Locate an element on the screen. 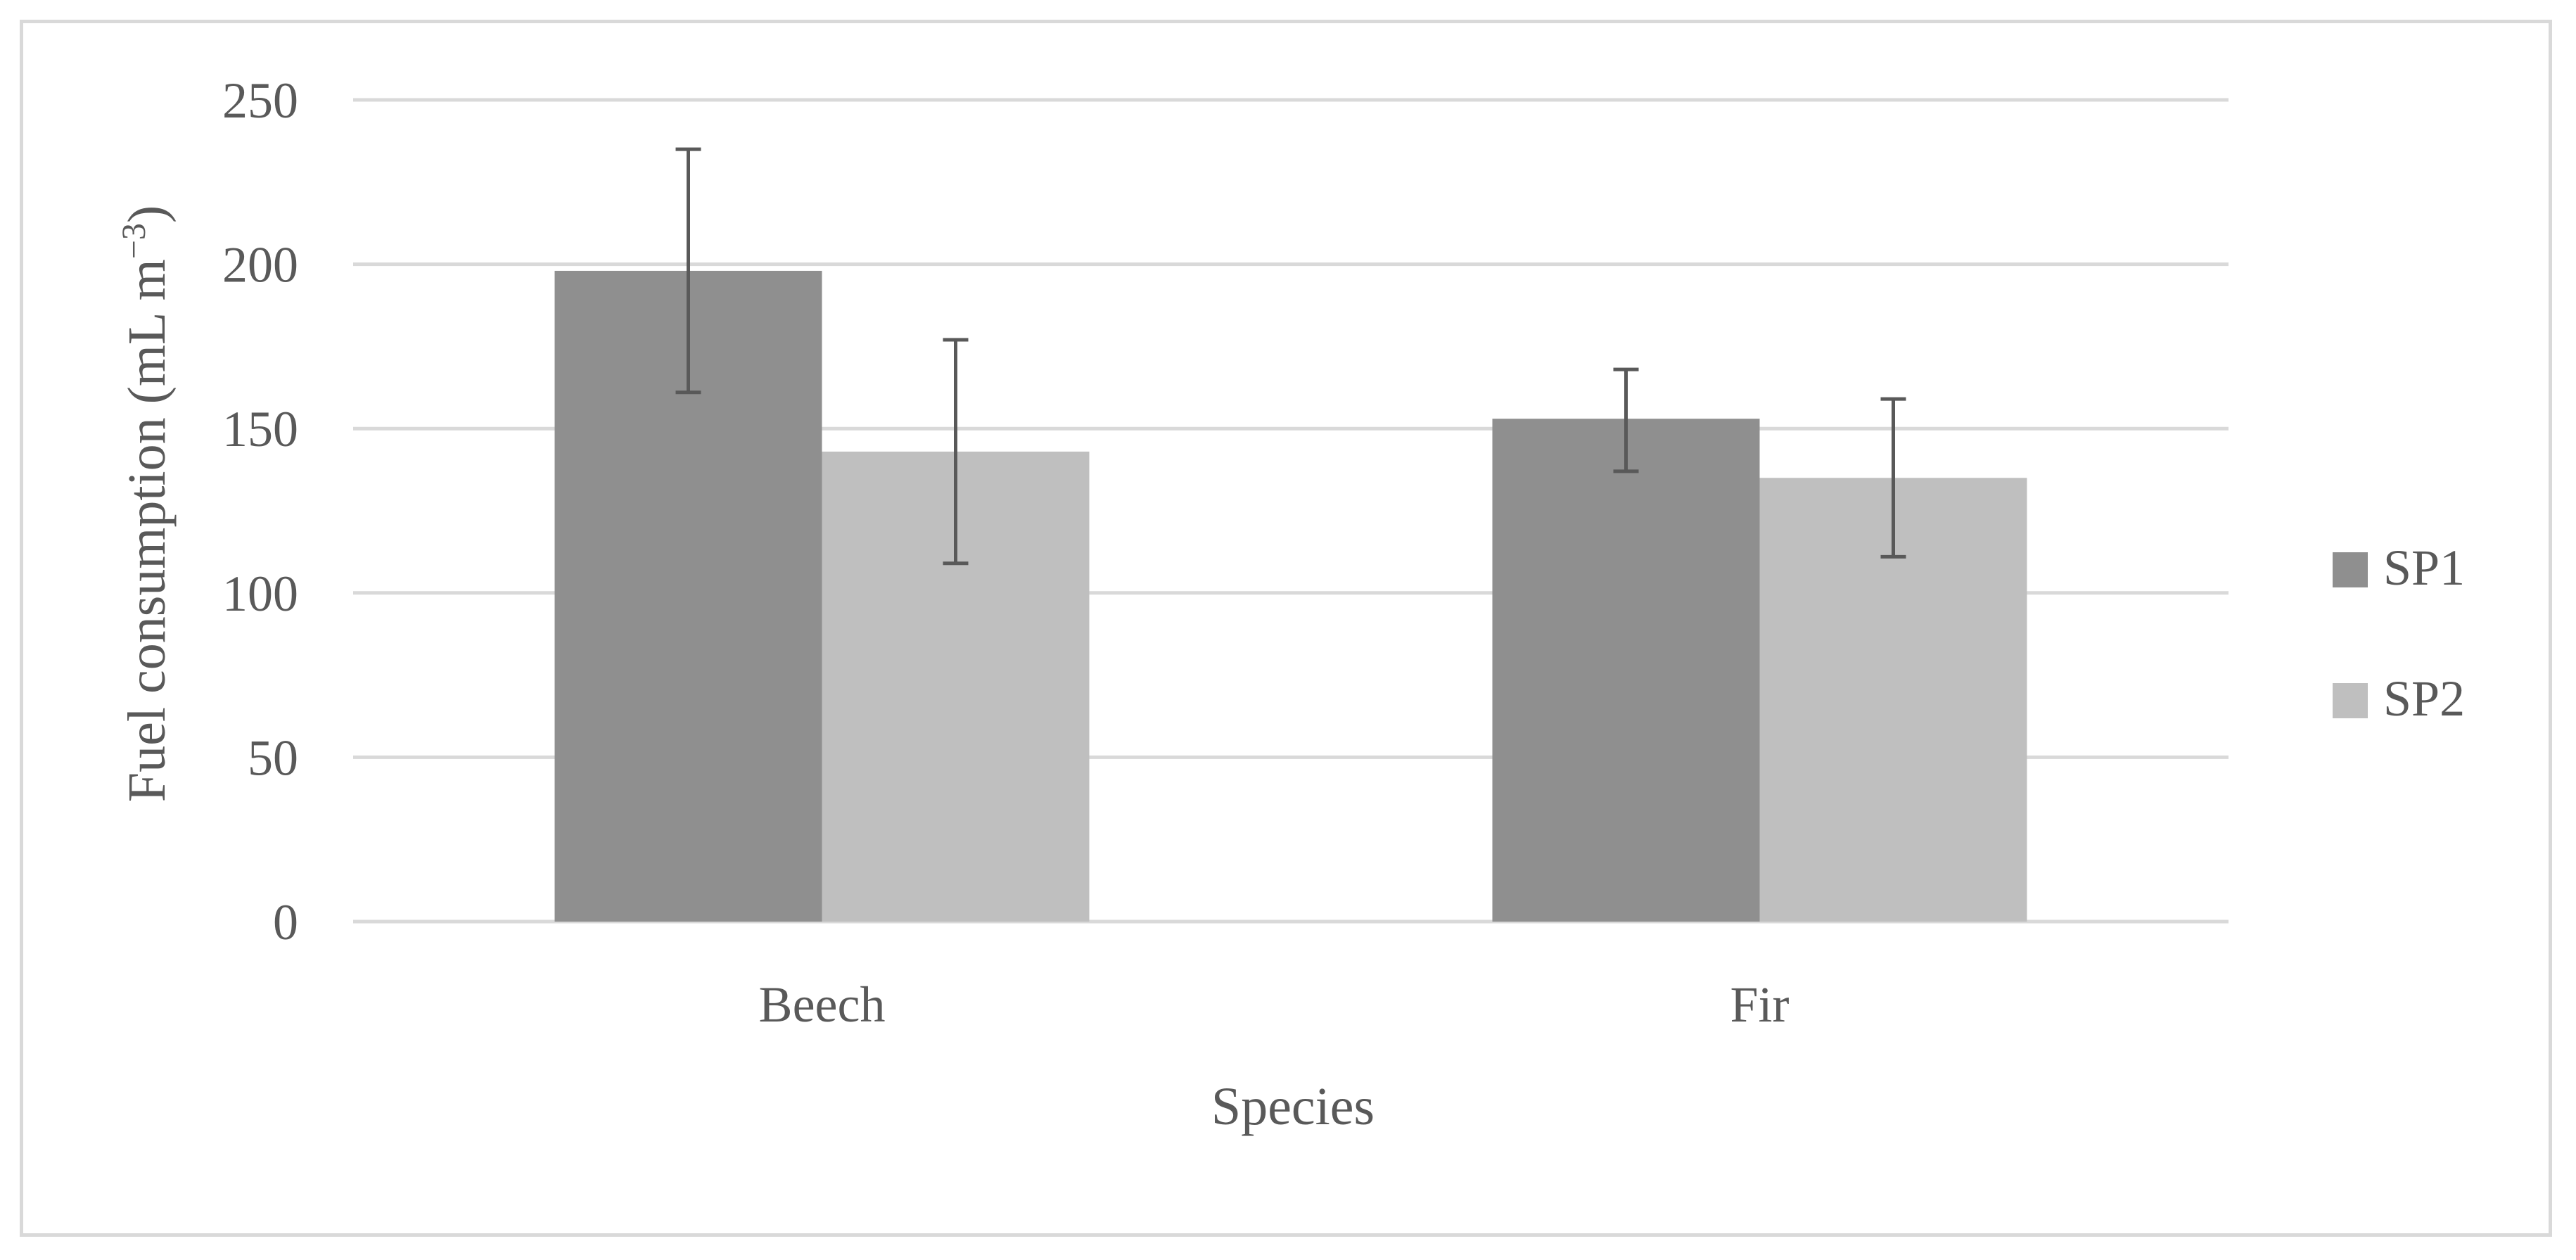  legend-label-sp1: SP1 is located at coordinates (2424, 568).